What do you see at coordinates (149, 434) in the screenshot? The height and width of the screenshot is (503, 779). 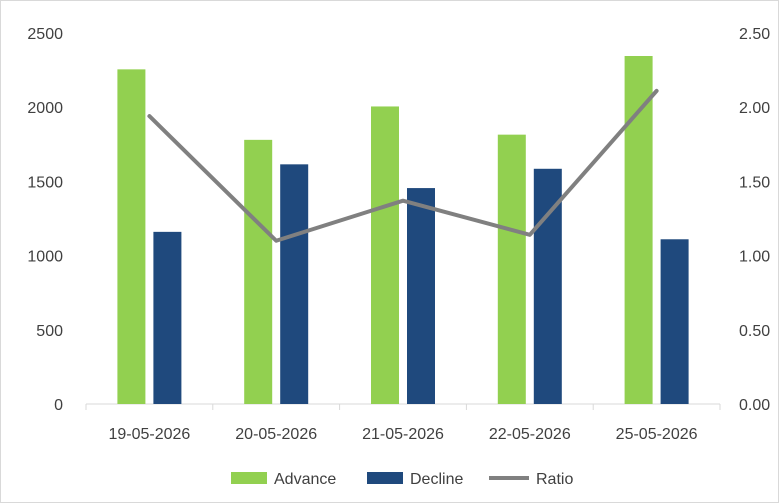 I see `x-tick-label: 19-05-2026` at bounding box center [149, 434].